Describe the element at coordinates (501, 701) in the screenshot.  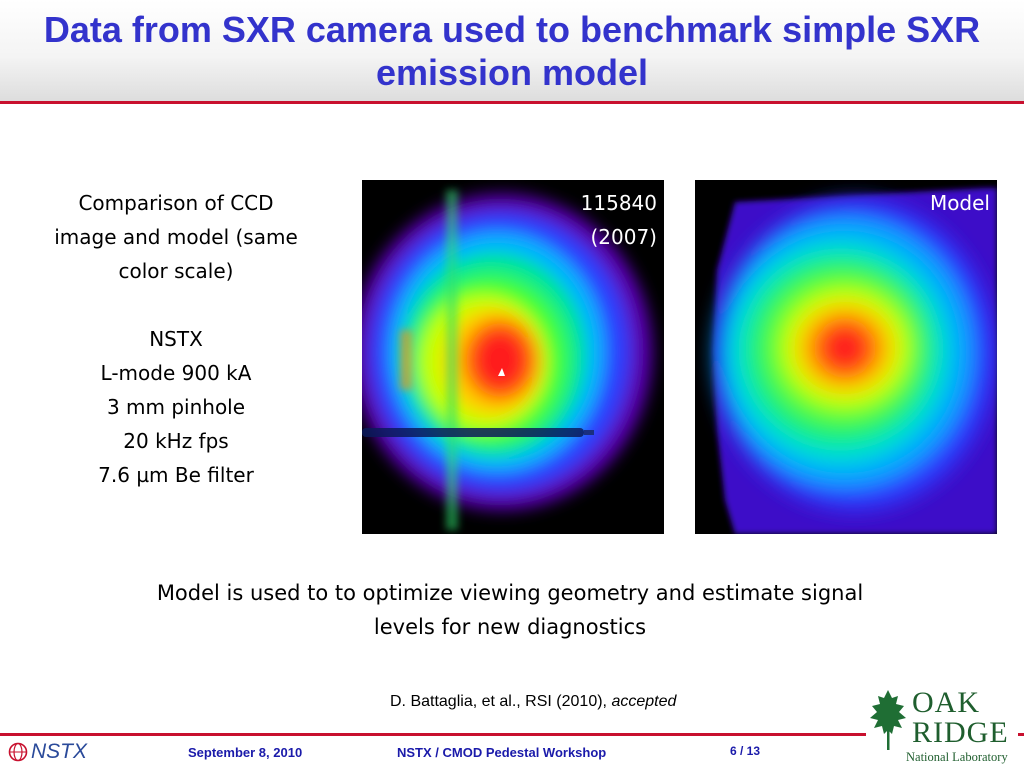
I see `citation-text: D. Battaglia, et al., RSI (2010),` at that location.